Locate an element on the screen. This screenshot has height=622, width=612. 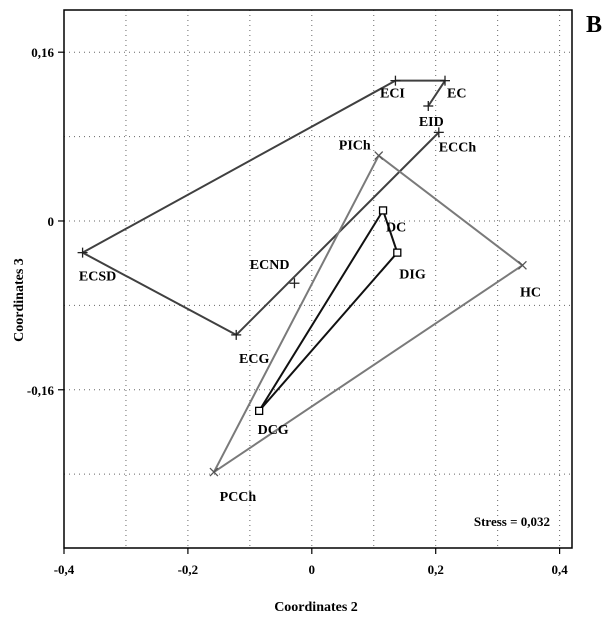
point-ecnd is located at coordinates (294, 283).